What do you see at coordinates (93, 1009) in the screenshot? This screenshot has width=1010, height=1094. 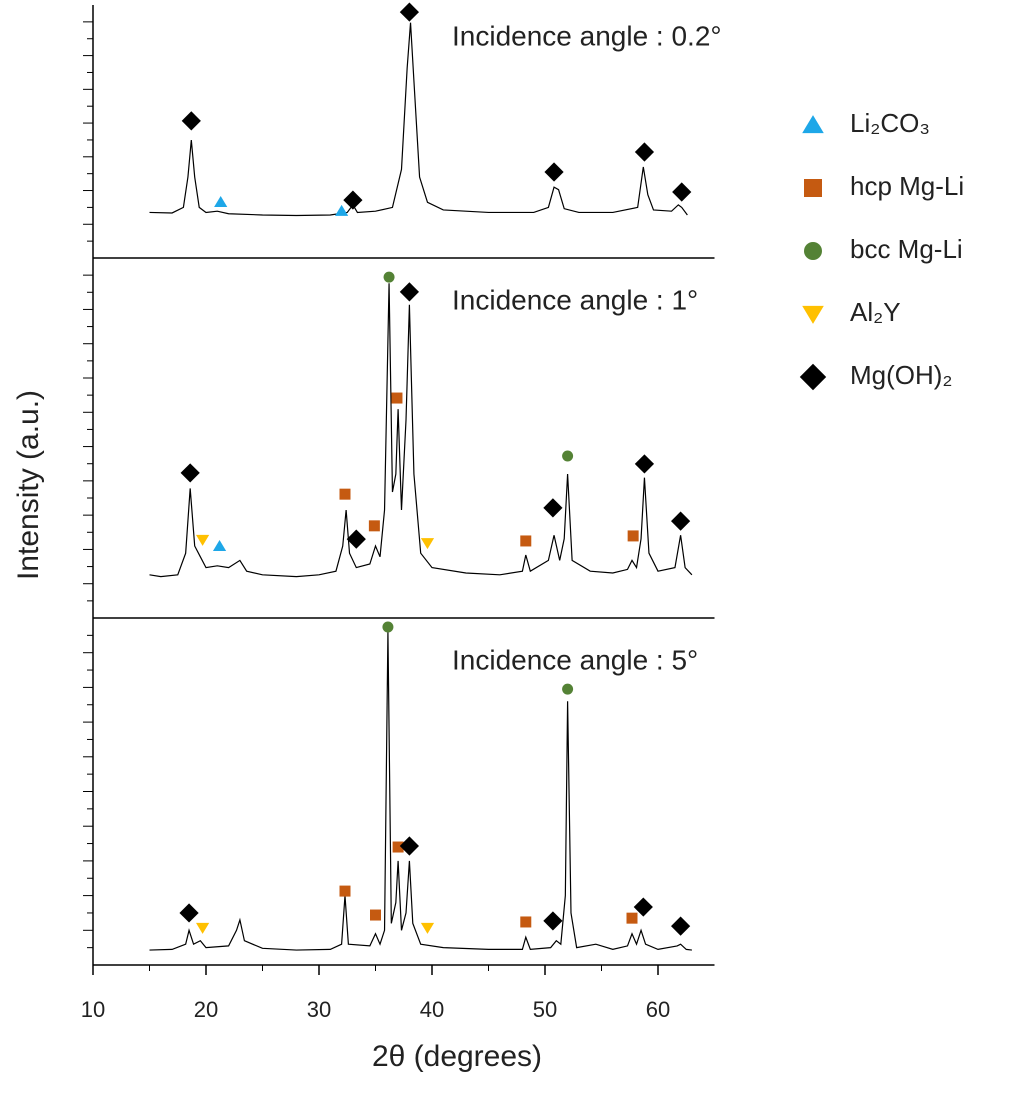 I see `x-tick-label: 10` at bounding box center [93, 1009].